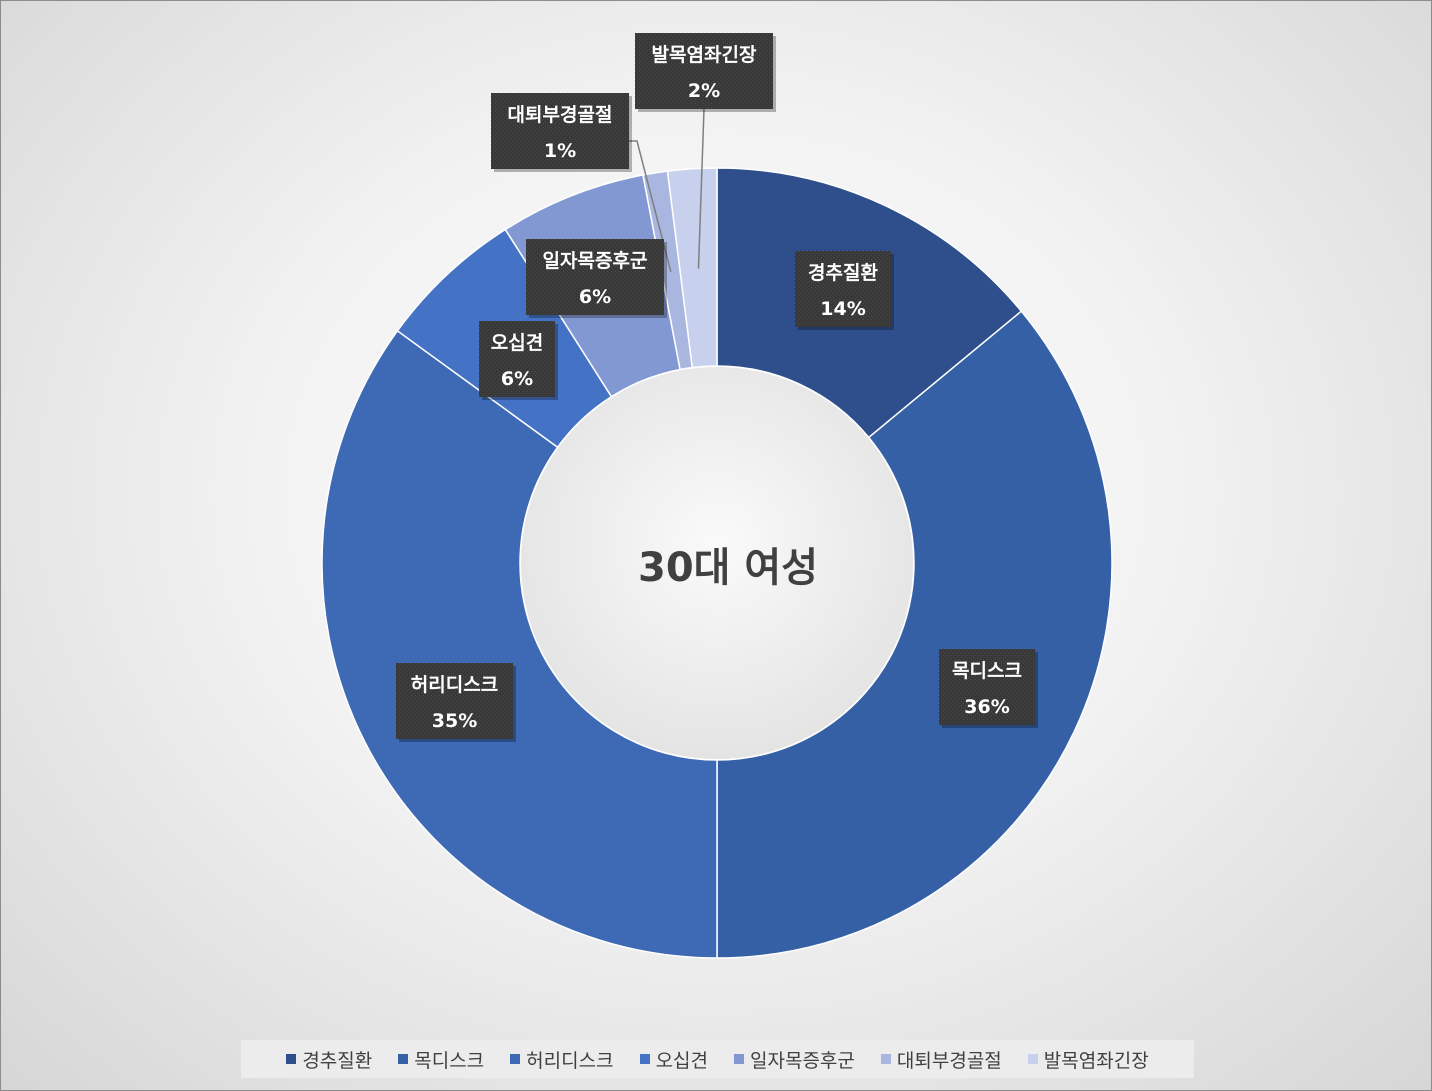 The image size is (1432, 1091). I want to click on legend-label: 오십견, so click(682, 1060).